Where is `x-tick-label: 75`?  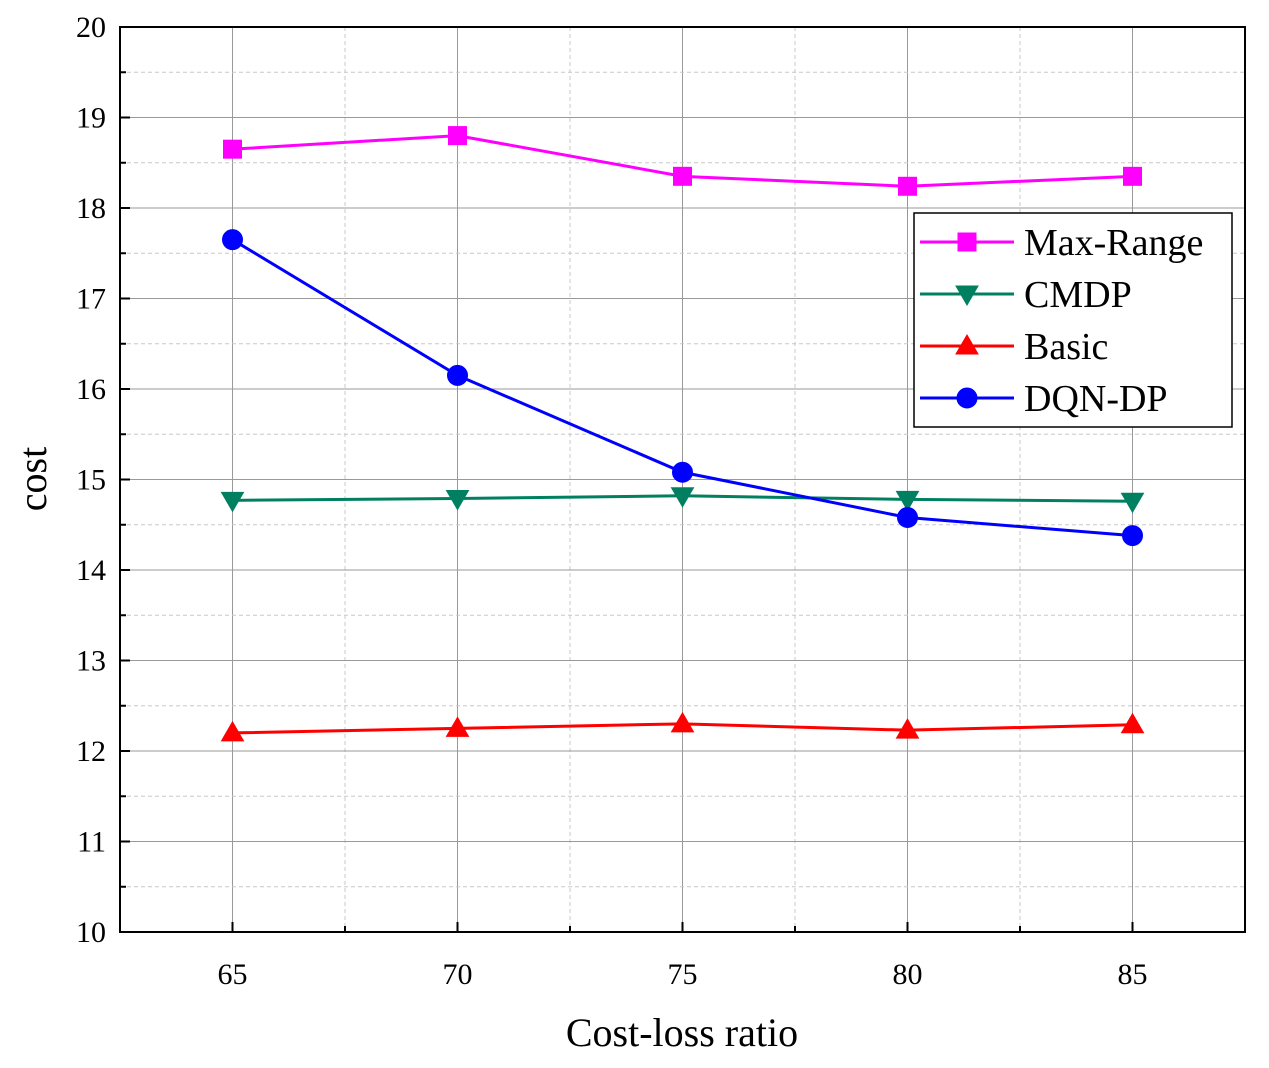
x-tick-label: 75 is located at coordinates (683, 974).